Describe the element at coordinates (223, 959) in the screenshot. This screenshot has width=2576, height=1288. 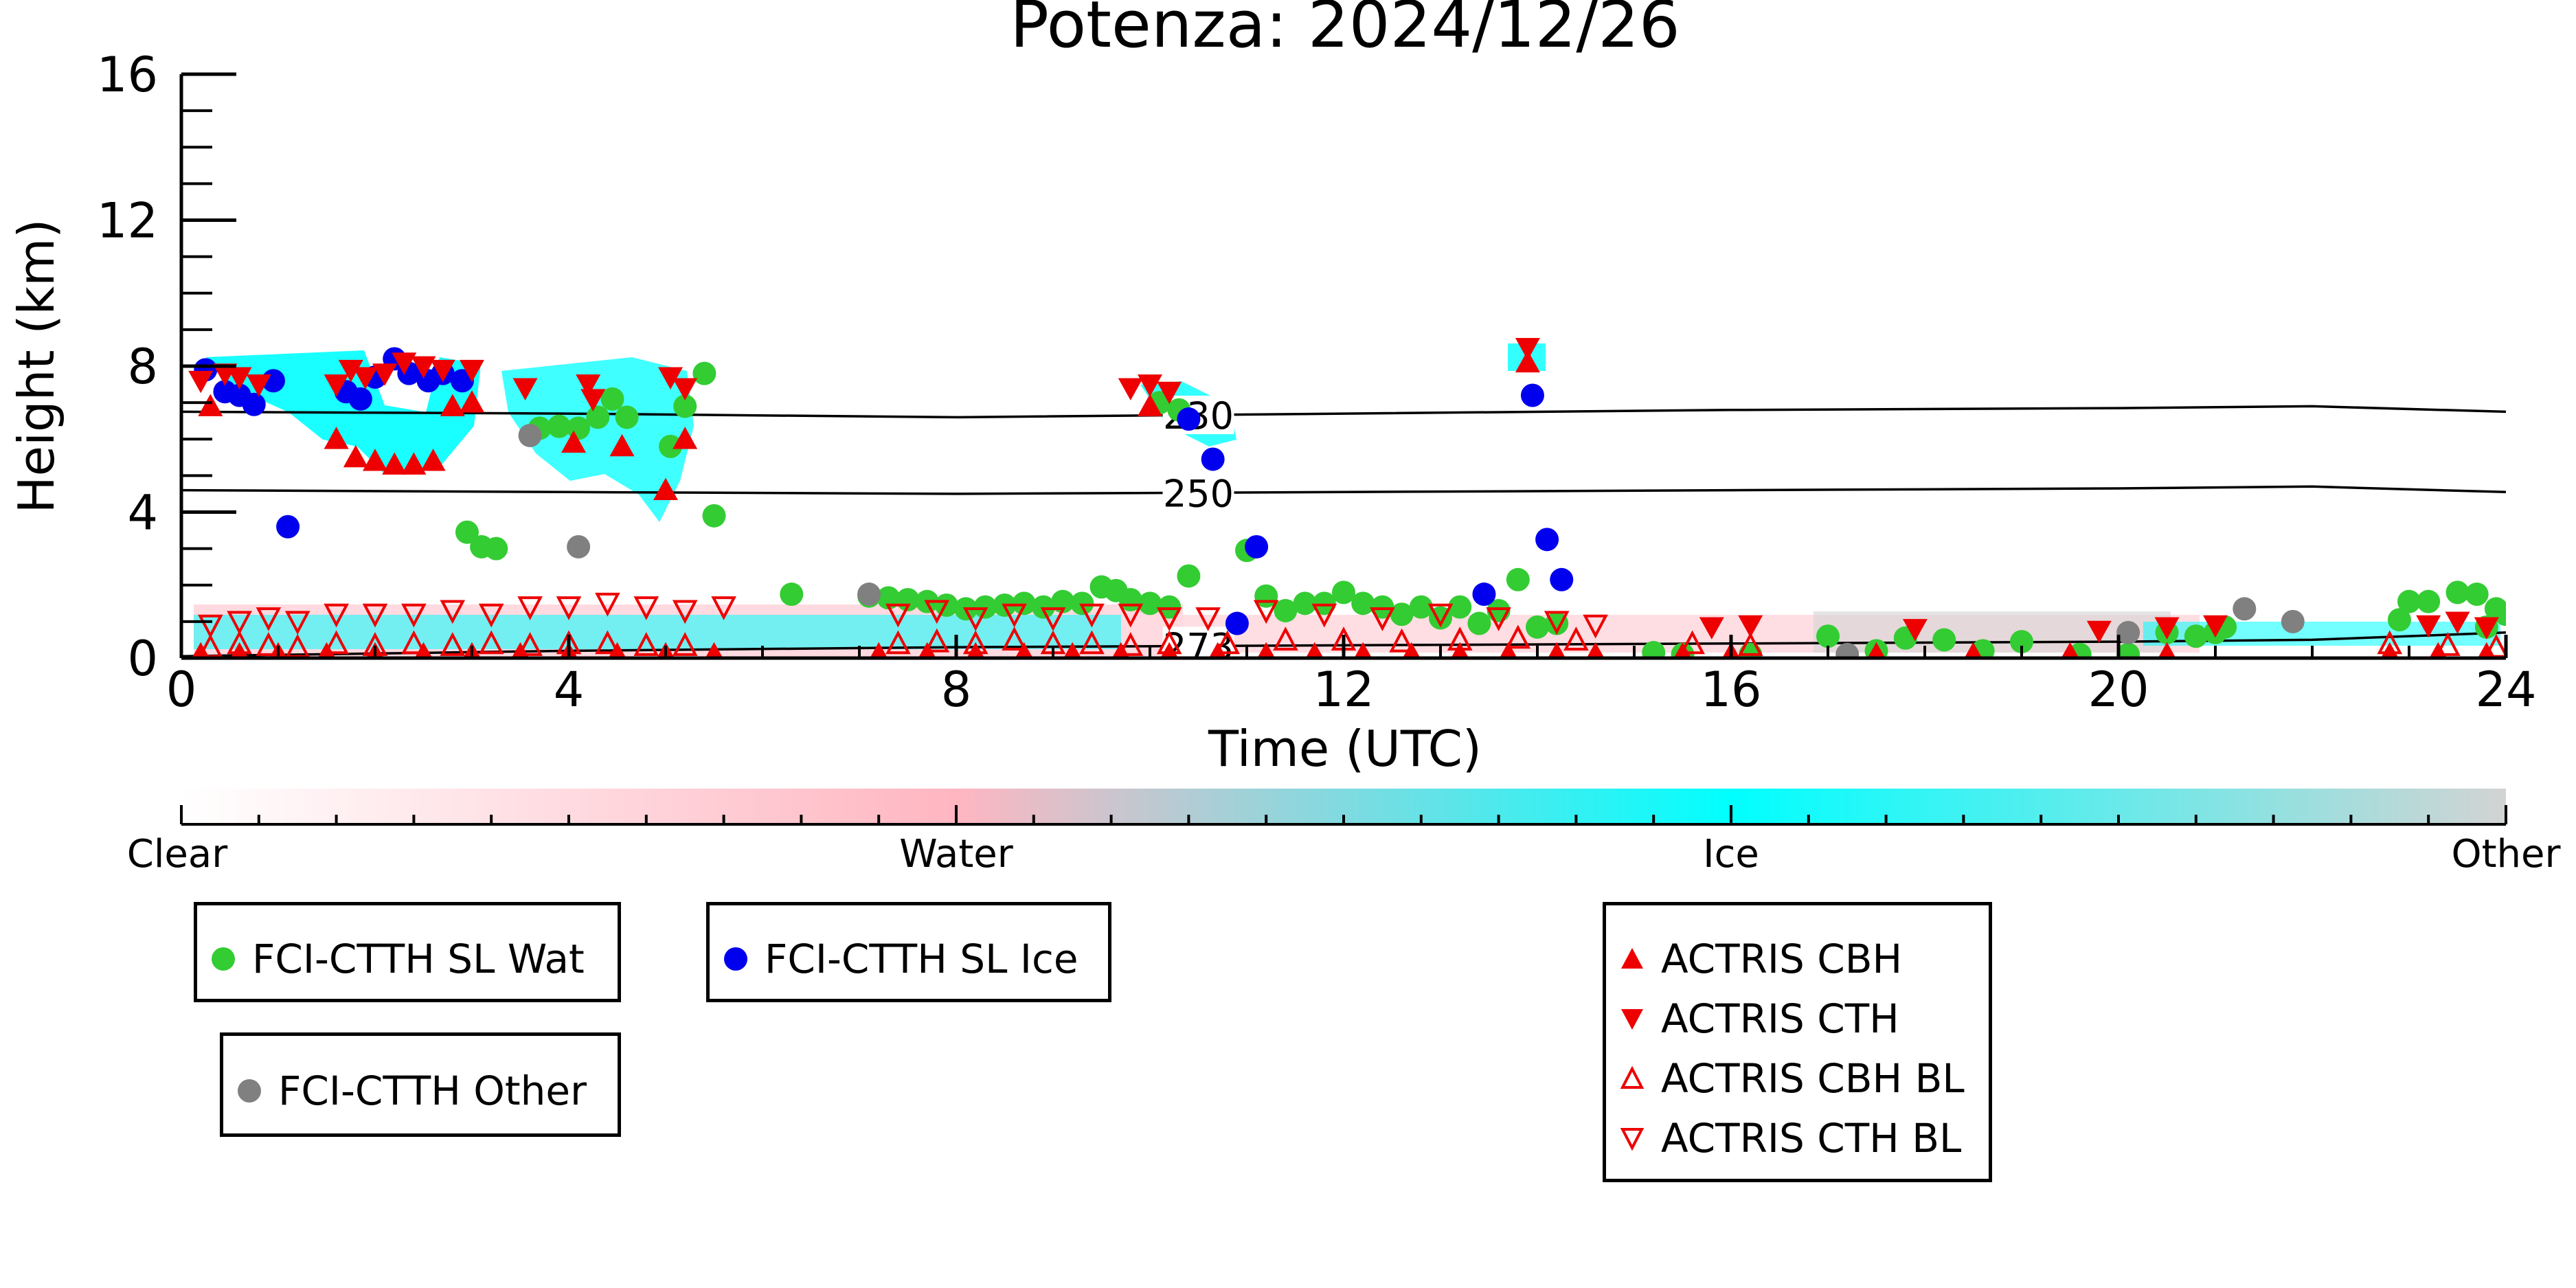
I see `green-circle-marker-icon` at that location.